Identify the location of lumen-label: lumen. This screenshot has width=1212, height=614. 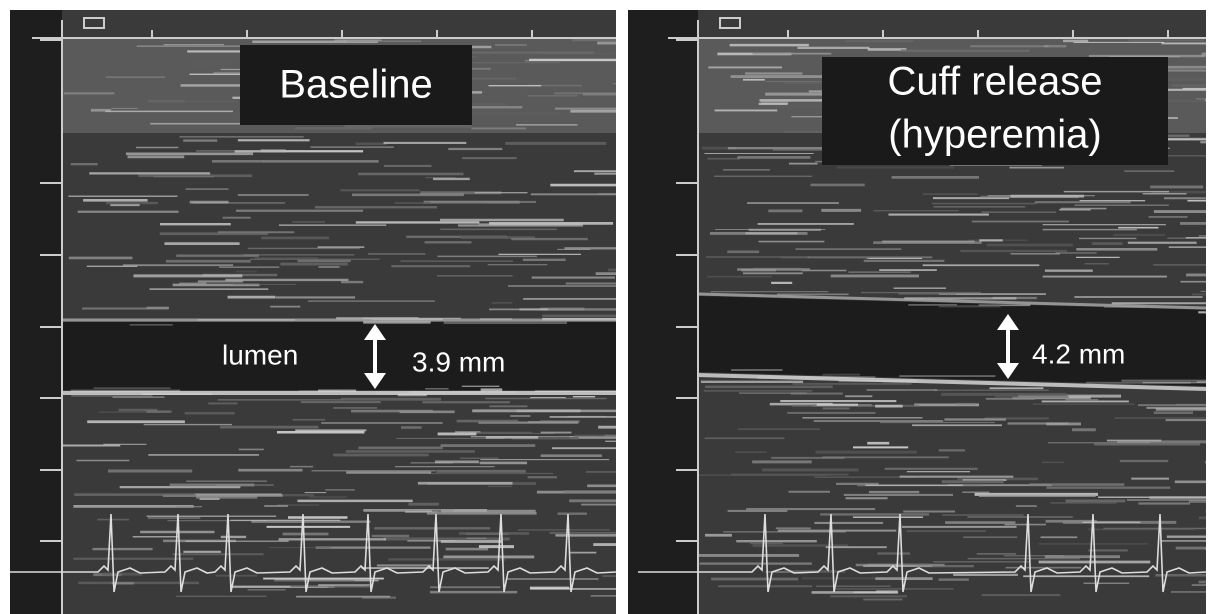
(260, 354).